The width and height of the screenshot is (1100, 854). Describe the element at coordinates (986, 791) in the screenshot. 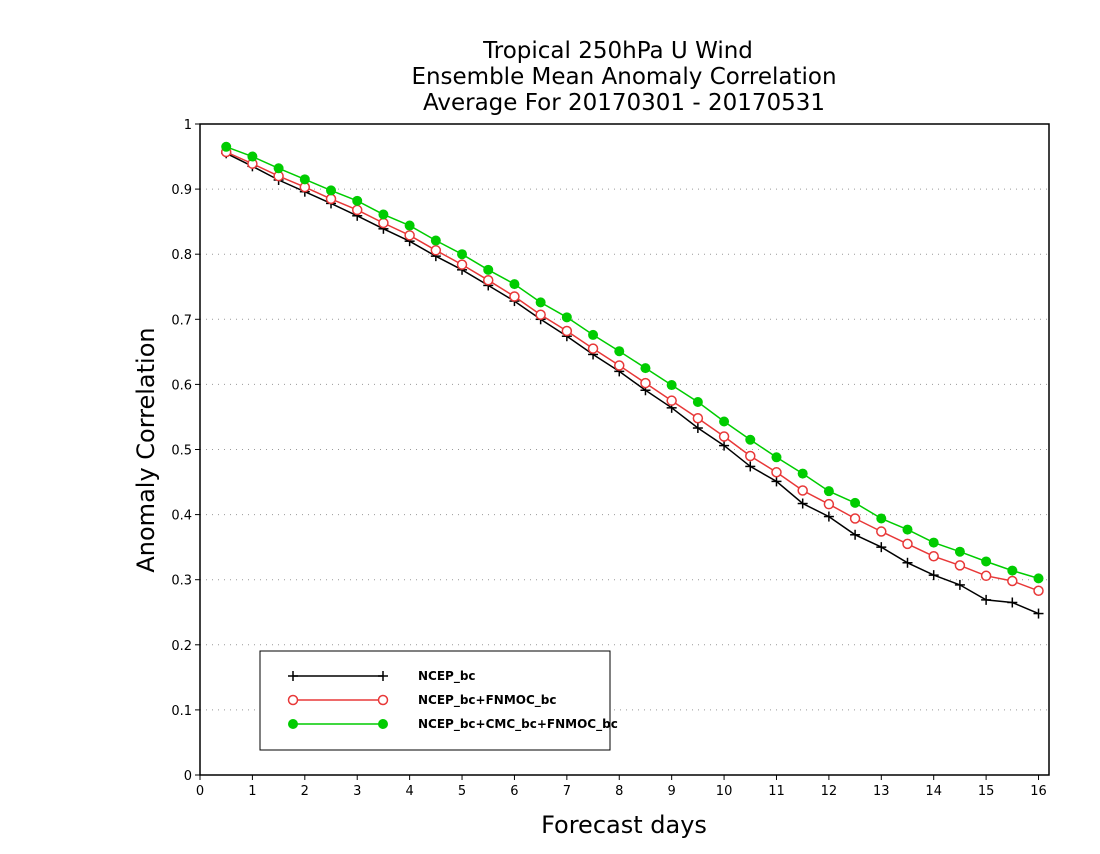

I see `x-tick-label: 15` at that location.